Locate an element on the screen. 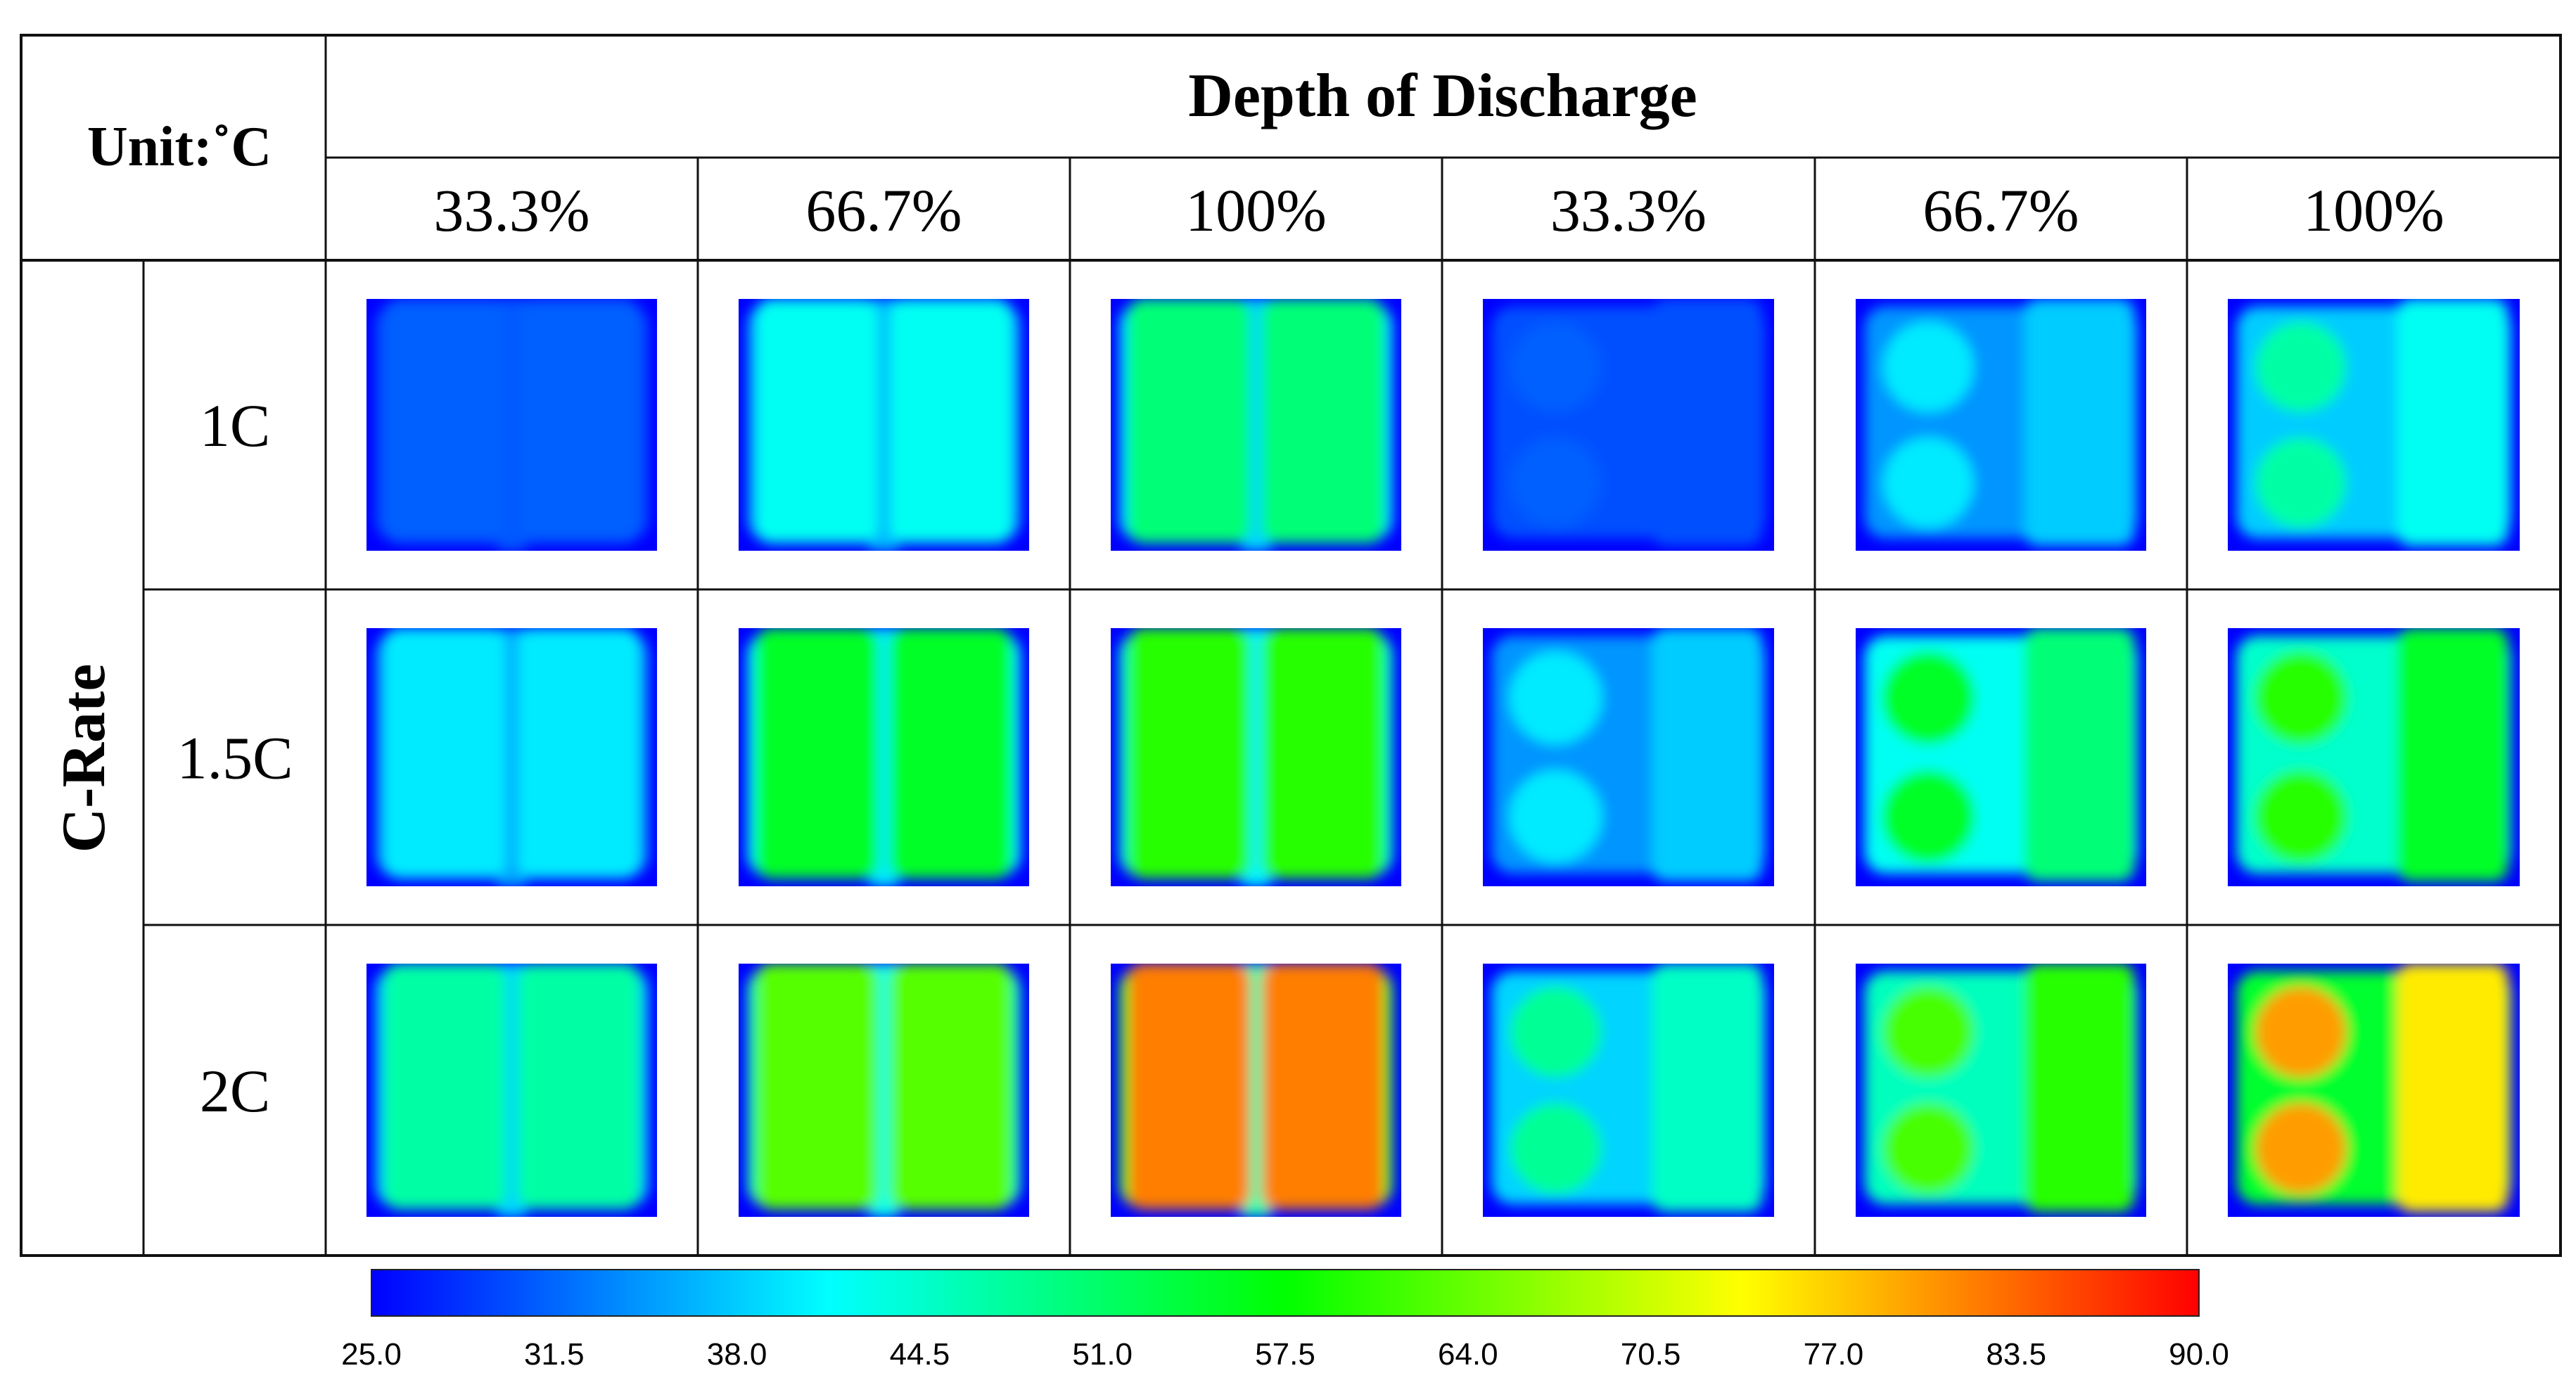 Image resolution: width=2576 pixels, height=1392 pixels. colorbar-tick-label: 90.0 is located at coordinates (2199, 1354).